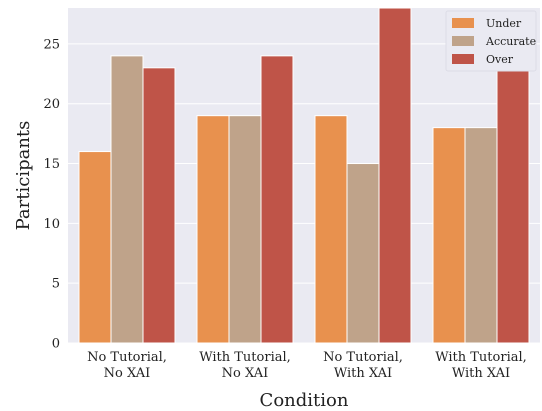  I want to click on y-tick-label: 25, so click(51, 44).